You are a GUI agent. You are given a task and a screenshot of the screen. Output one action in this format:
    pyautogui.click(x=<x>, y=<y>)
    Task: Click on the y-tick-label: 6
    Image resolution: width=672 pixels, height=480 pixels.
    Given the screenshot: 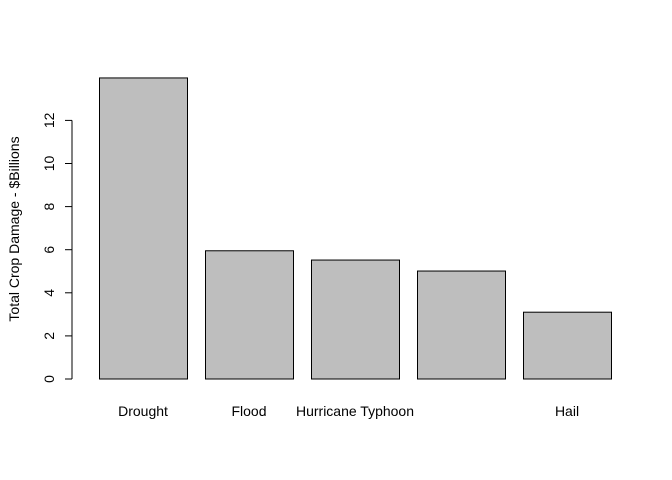 What is the action you would take?
    pyautogui.click(x=49, y=250)
    